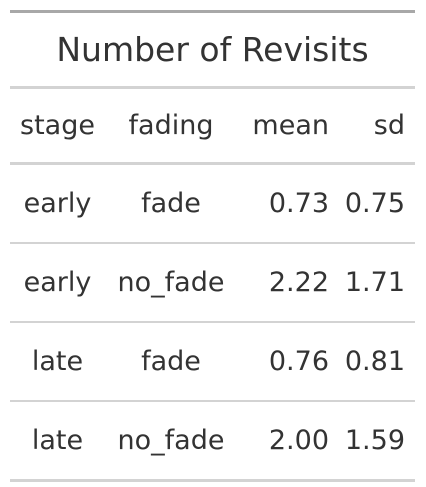 This screenshot has width=426, height=487. I want to click on table-top-rule, so click(212, 11).